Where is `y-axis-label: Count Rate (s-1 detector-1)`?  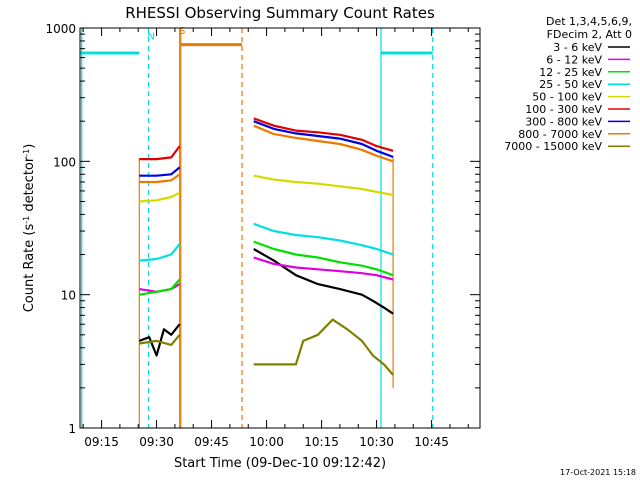
y-axis-label: Count Rate (s-1 detector-1) is located at coordinates (30, 228).